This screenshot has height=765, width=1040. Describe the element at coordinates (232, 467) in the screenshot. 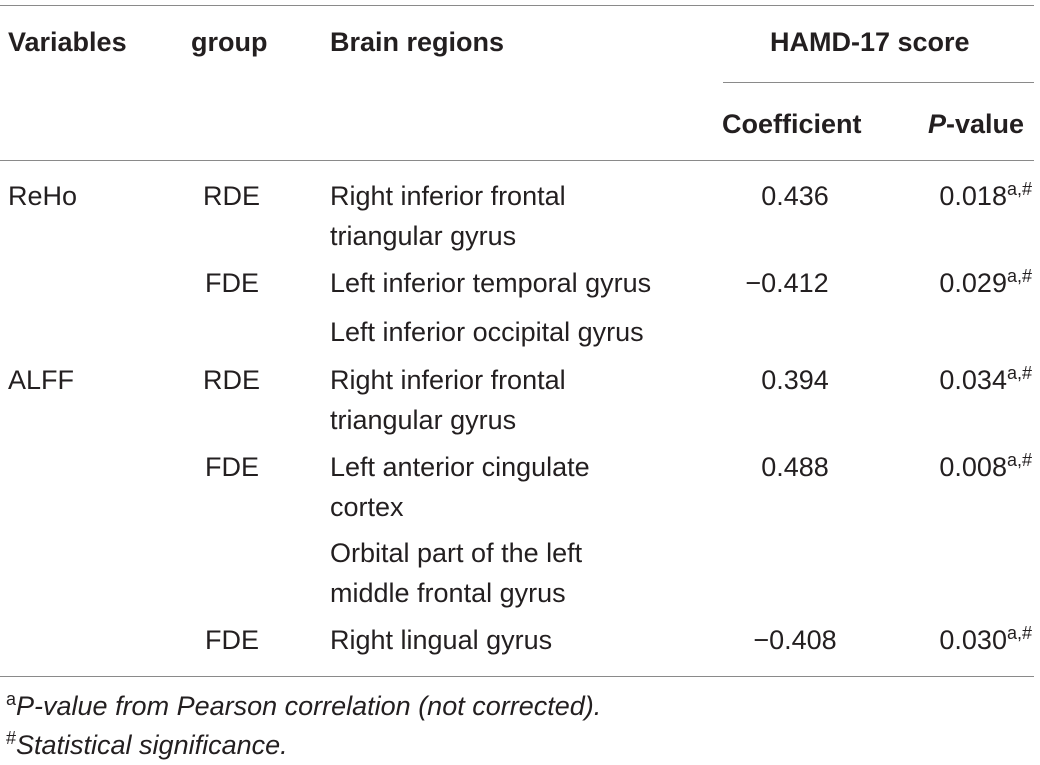

I see `row-5-group: FDE` at that location.